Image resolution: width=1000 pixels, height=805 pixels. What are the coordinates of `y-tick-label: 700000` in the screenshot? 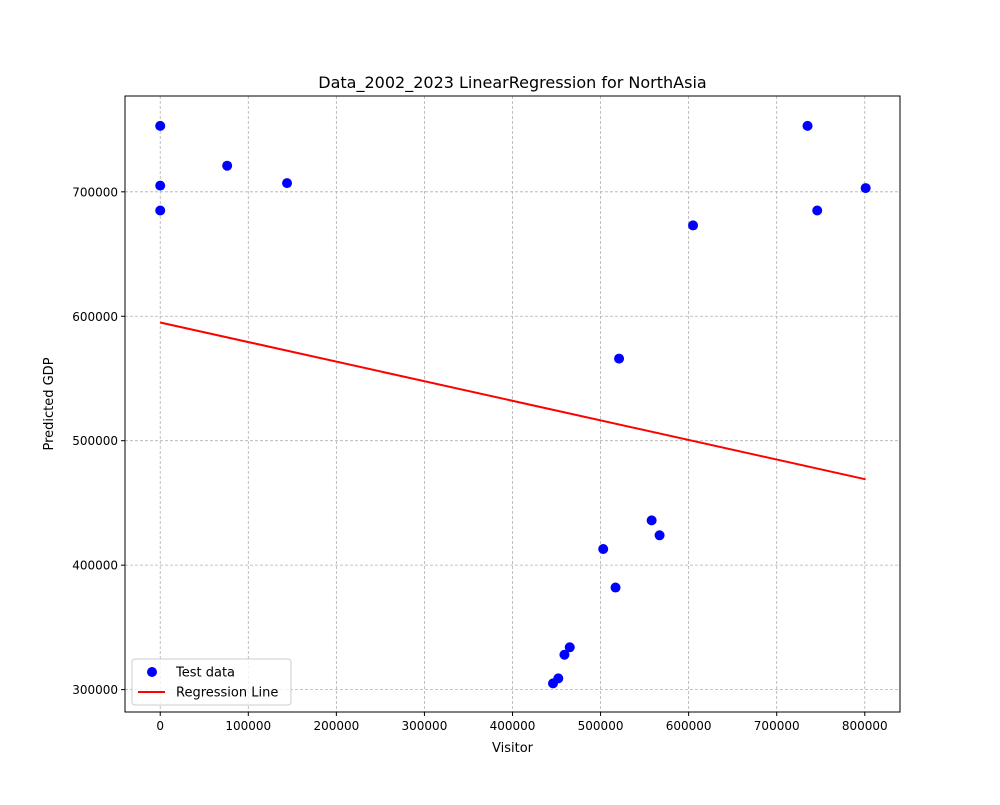 It's located at (95, 192).